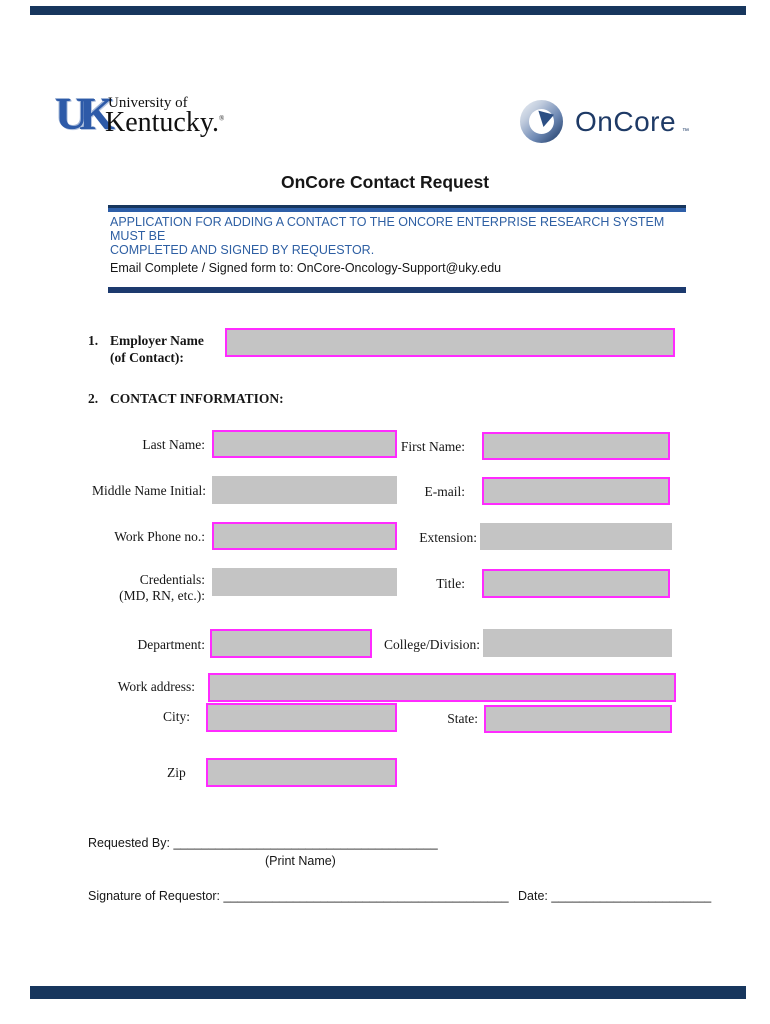  Describe the element at coordinates (626, 121) in the screenshot. I see `oncore-wordmark: OnCore` at that location.